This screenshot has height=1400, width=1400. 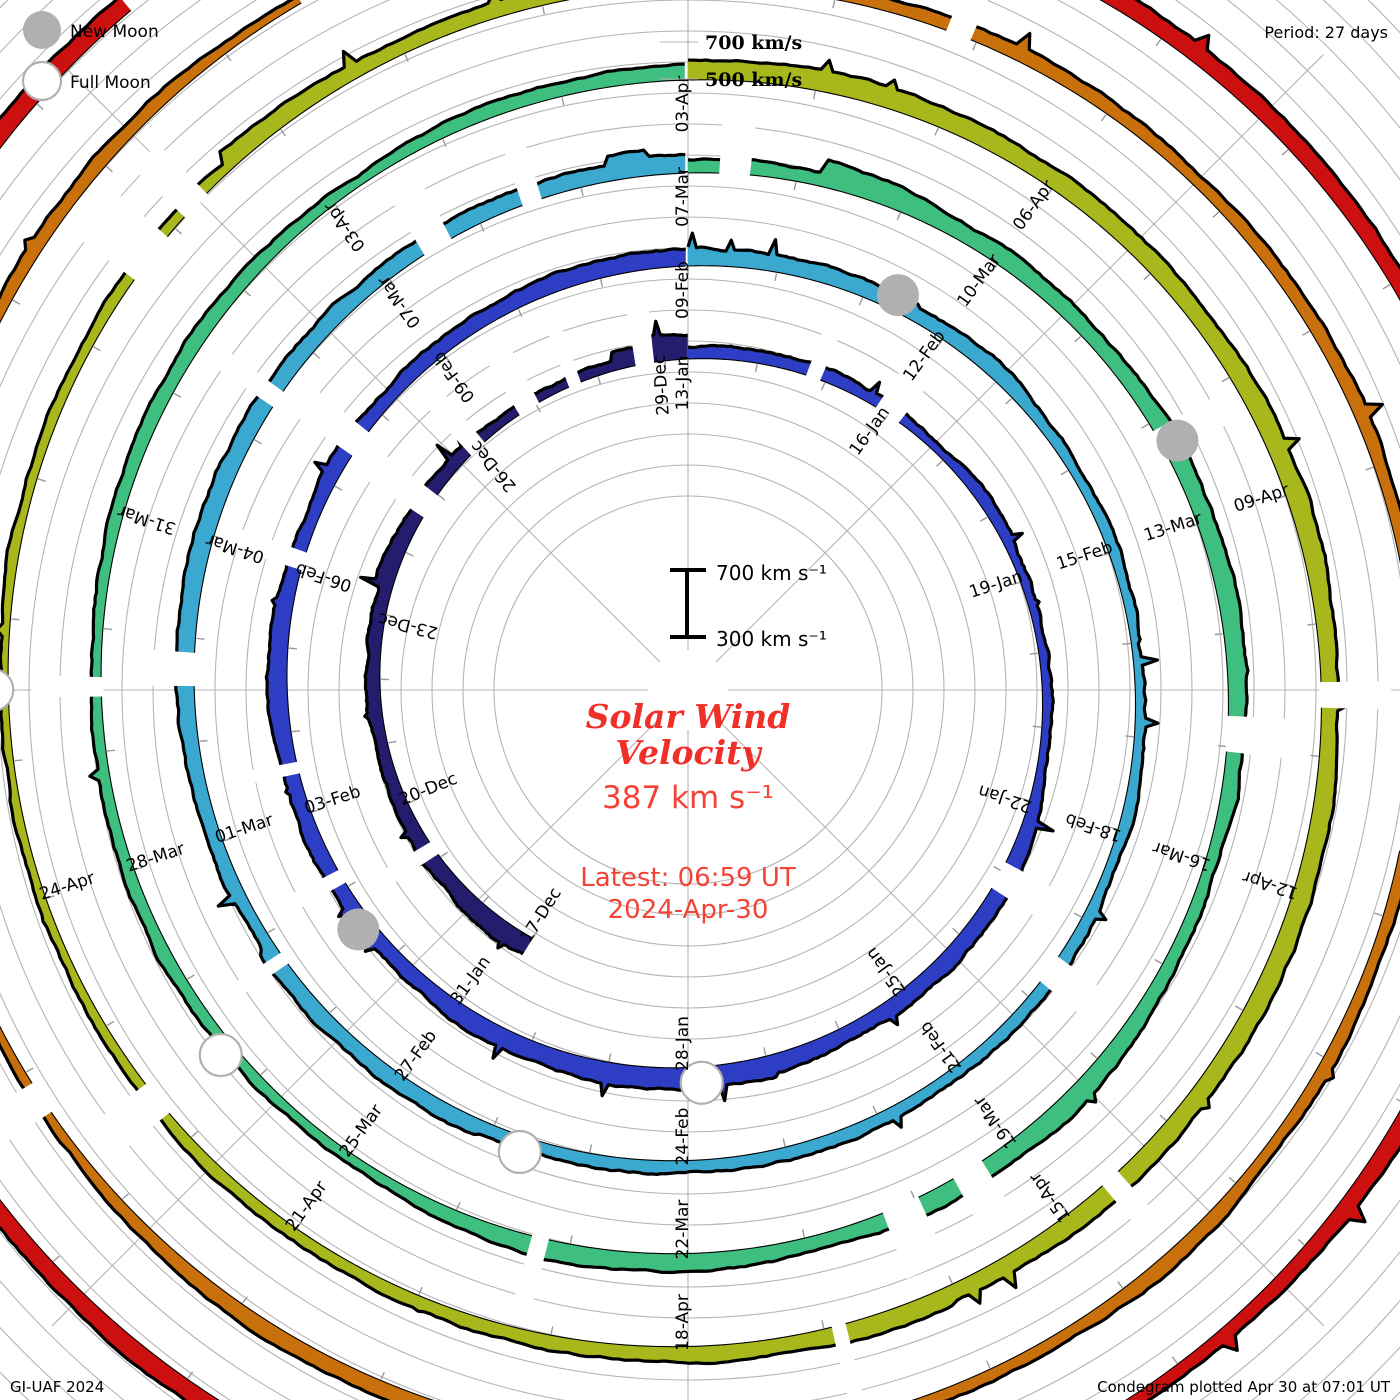 What do you see at coordinates (688, 798) in the screenshot?
I see `current-value: 387 km s⁻¹` at bounding box center [688, 798].